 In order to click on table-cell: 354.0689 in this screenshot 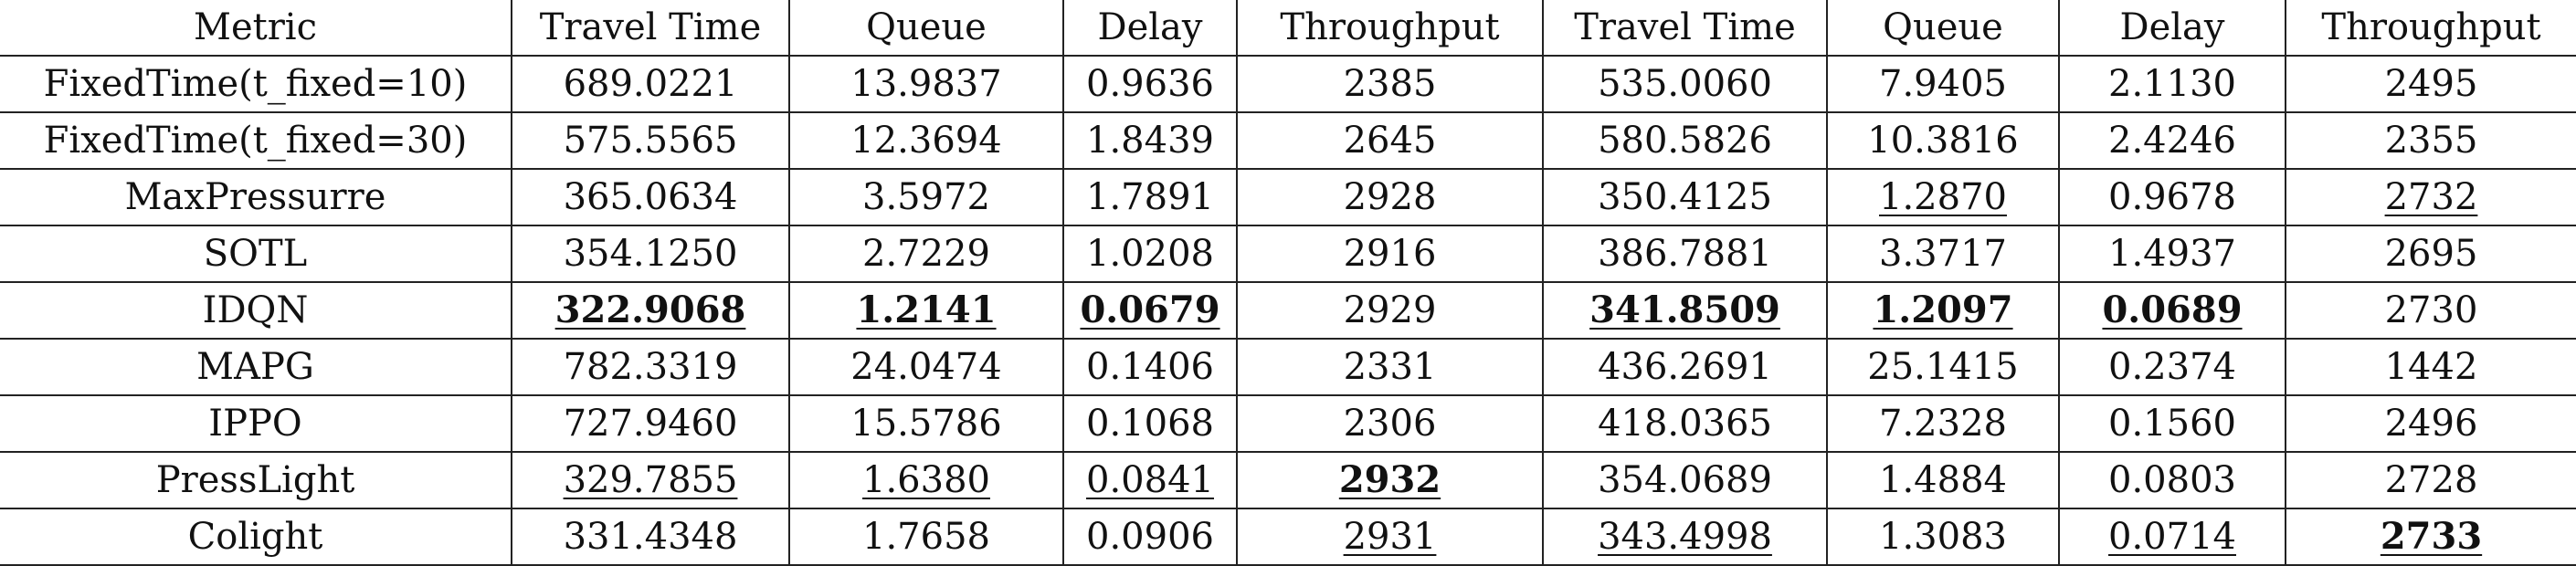, I will do `click(1685, 480)`.